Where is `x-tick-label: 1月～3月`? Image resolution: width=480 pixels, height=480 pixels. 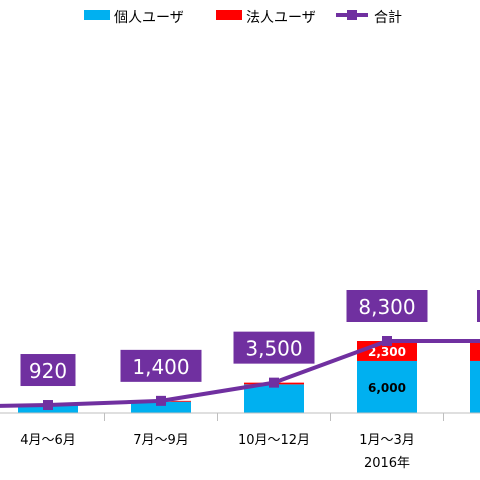 x-tick-label: 1月～3月 is located at coordinates (387, 440).